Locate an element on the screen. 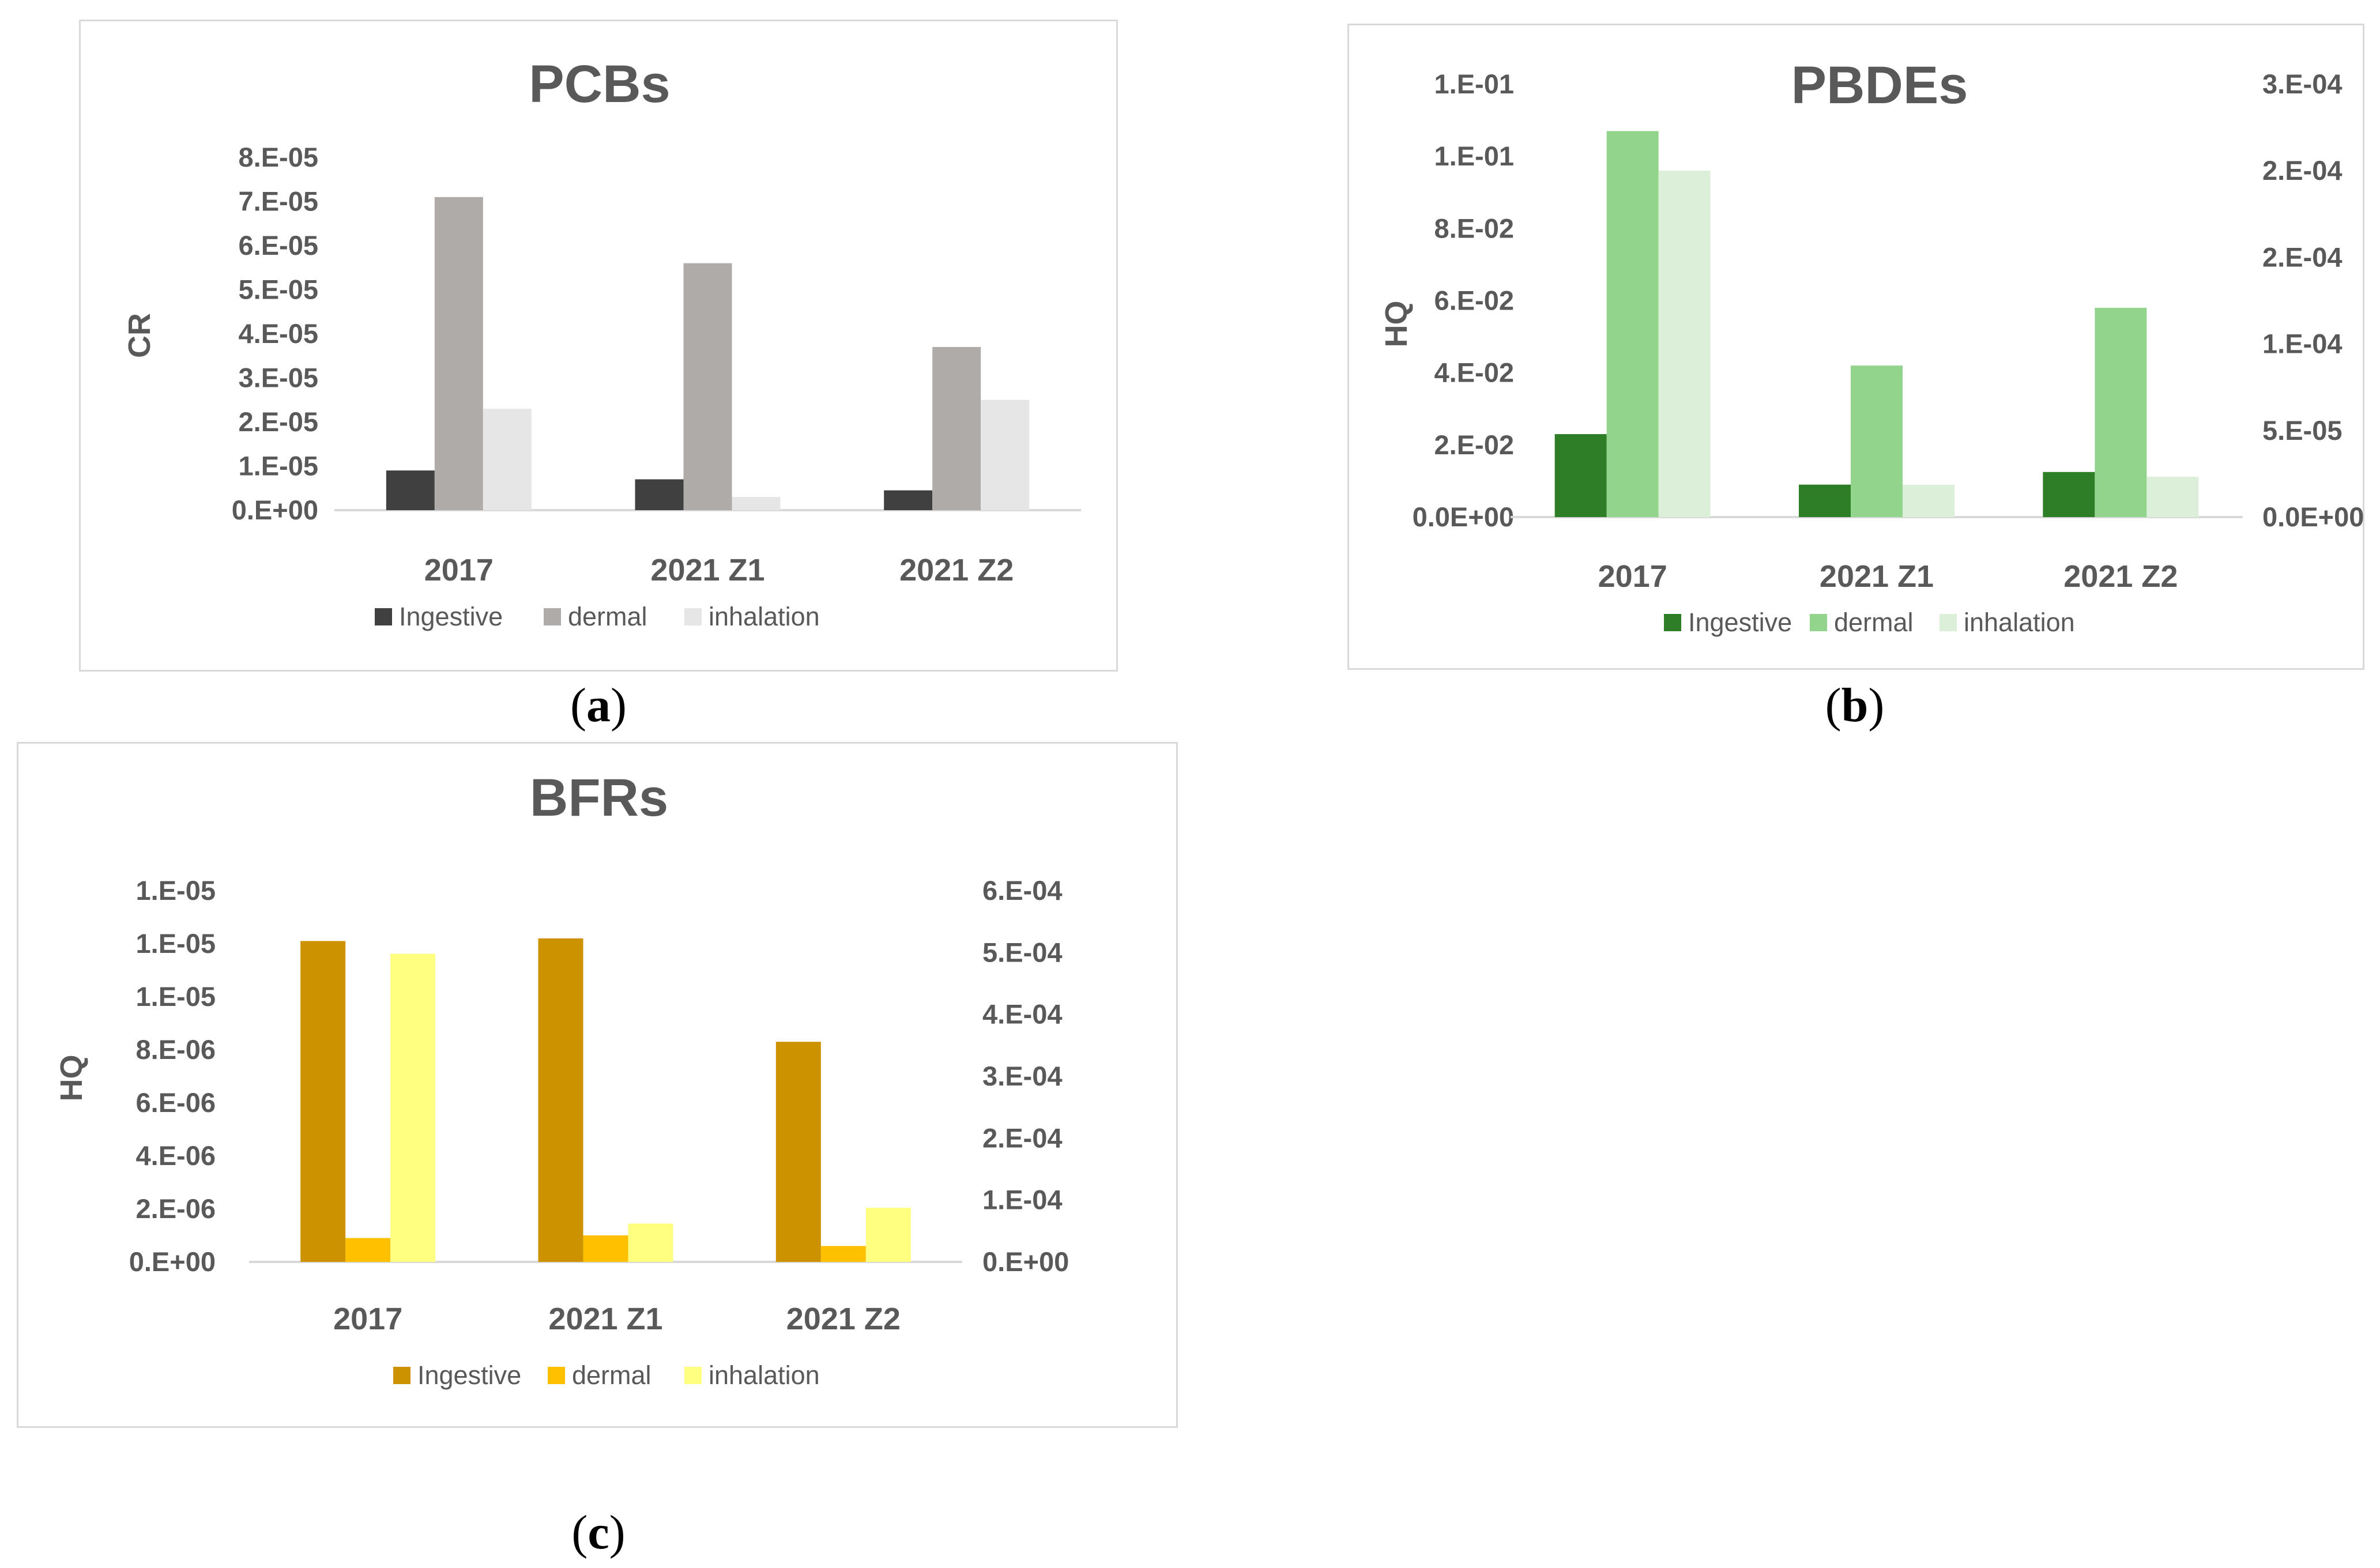 The height and width of the screenshot is (1568, 2380). y-tick-label: 4.E-05 is located at coordinates (279, 333).